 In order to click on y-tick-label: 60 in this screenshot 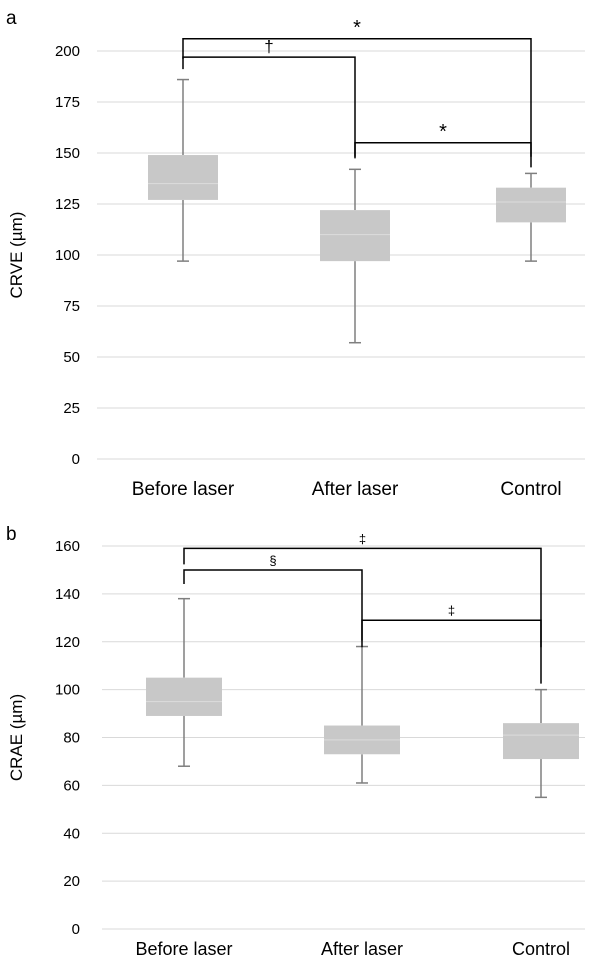, I will do `click(71, 785)`.